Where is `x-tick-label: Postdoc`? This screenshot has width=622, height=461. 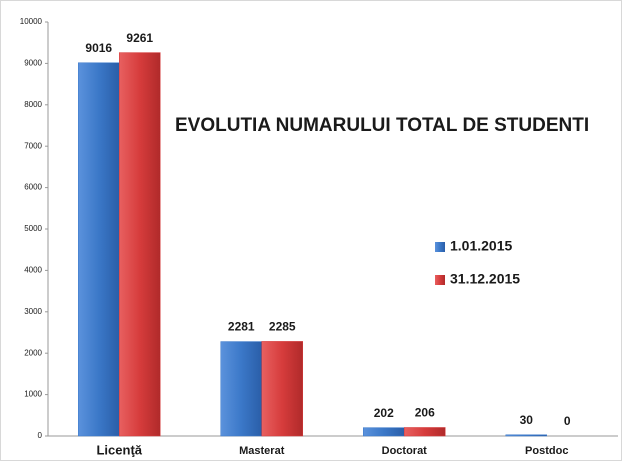 x-tick-label: Postdoc is located at coordinates (546, 451).